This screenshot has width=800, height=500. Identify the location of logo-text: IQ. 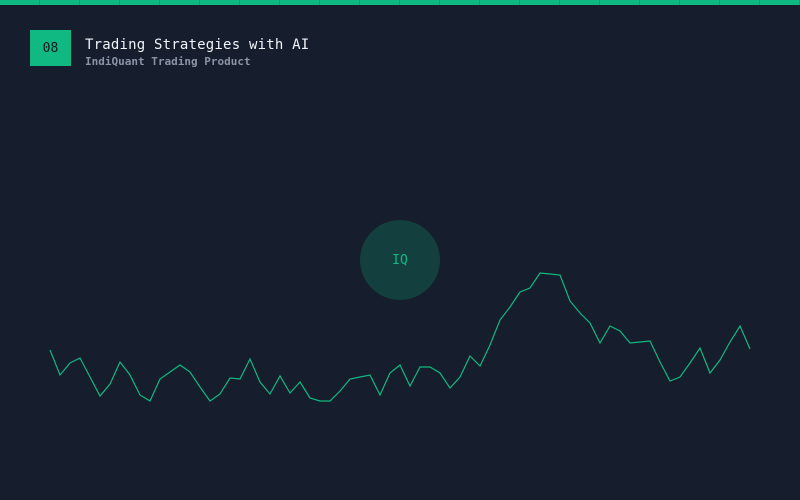
(400, 260).